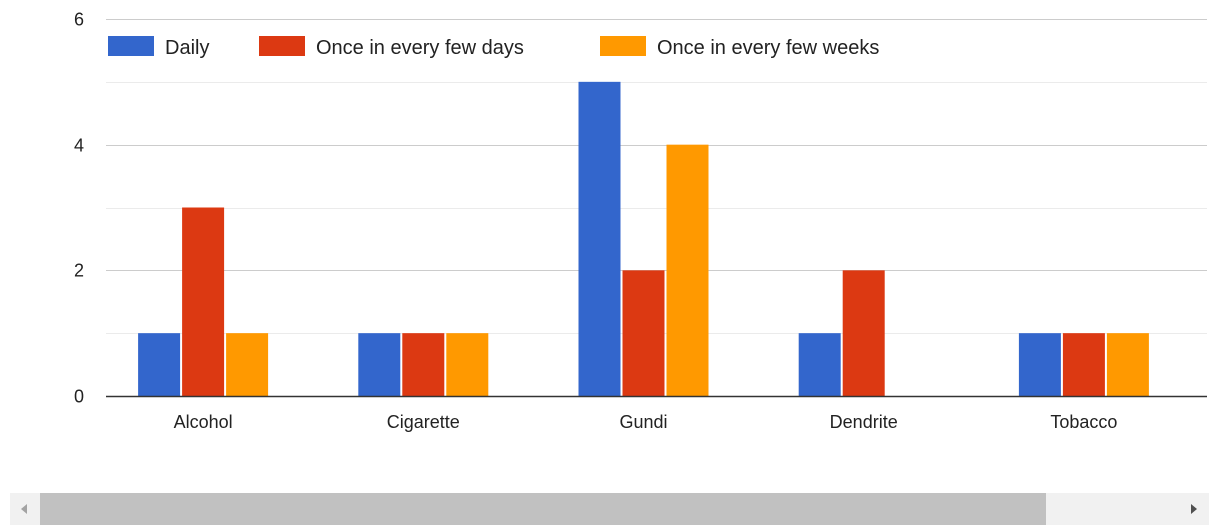 The width and height of the screenshot is (1209, 527). Describe the element at coordinates (79, 146) in the screenshot. I see `y-tick-label: 4` at that location.